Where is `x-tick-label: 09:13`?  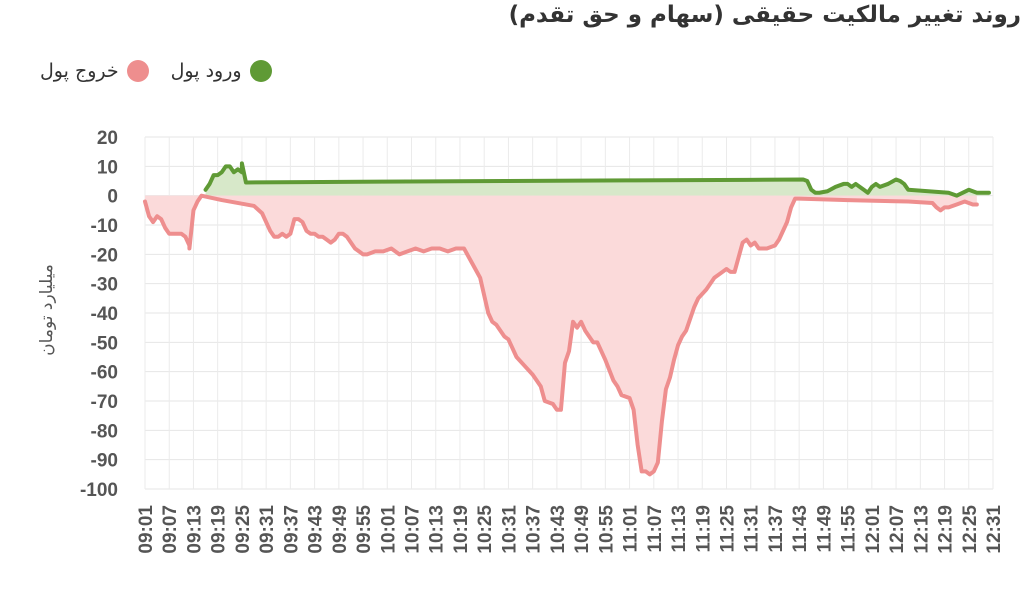 x-tick-label: 09:13 is located at coordinates (194, 529).